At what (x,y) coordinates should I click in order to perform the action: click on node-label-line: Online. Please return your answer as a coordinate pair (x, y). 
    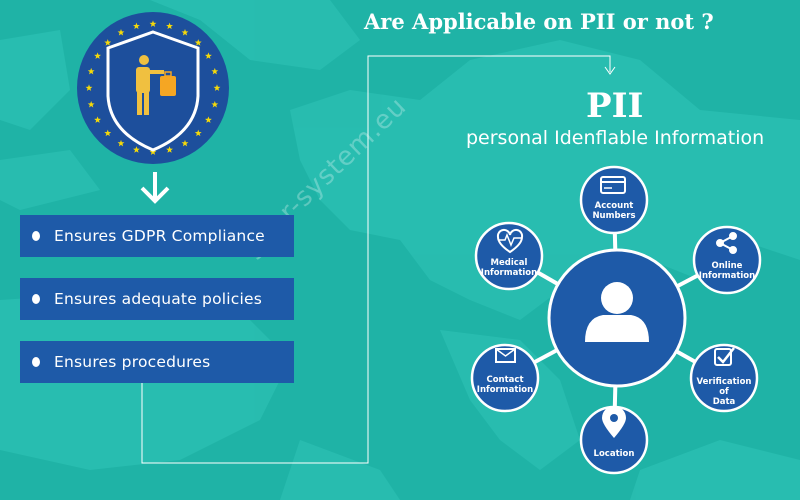
    Looking at the image, I should click on (727, 266).